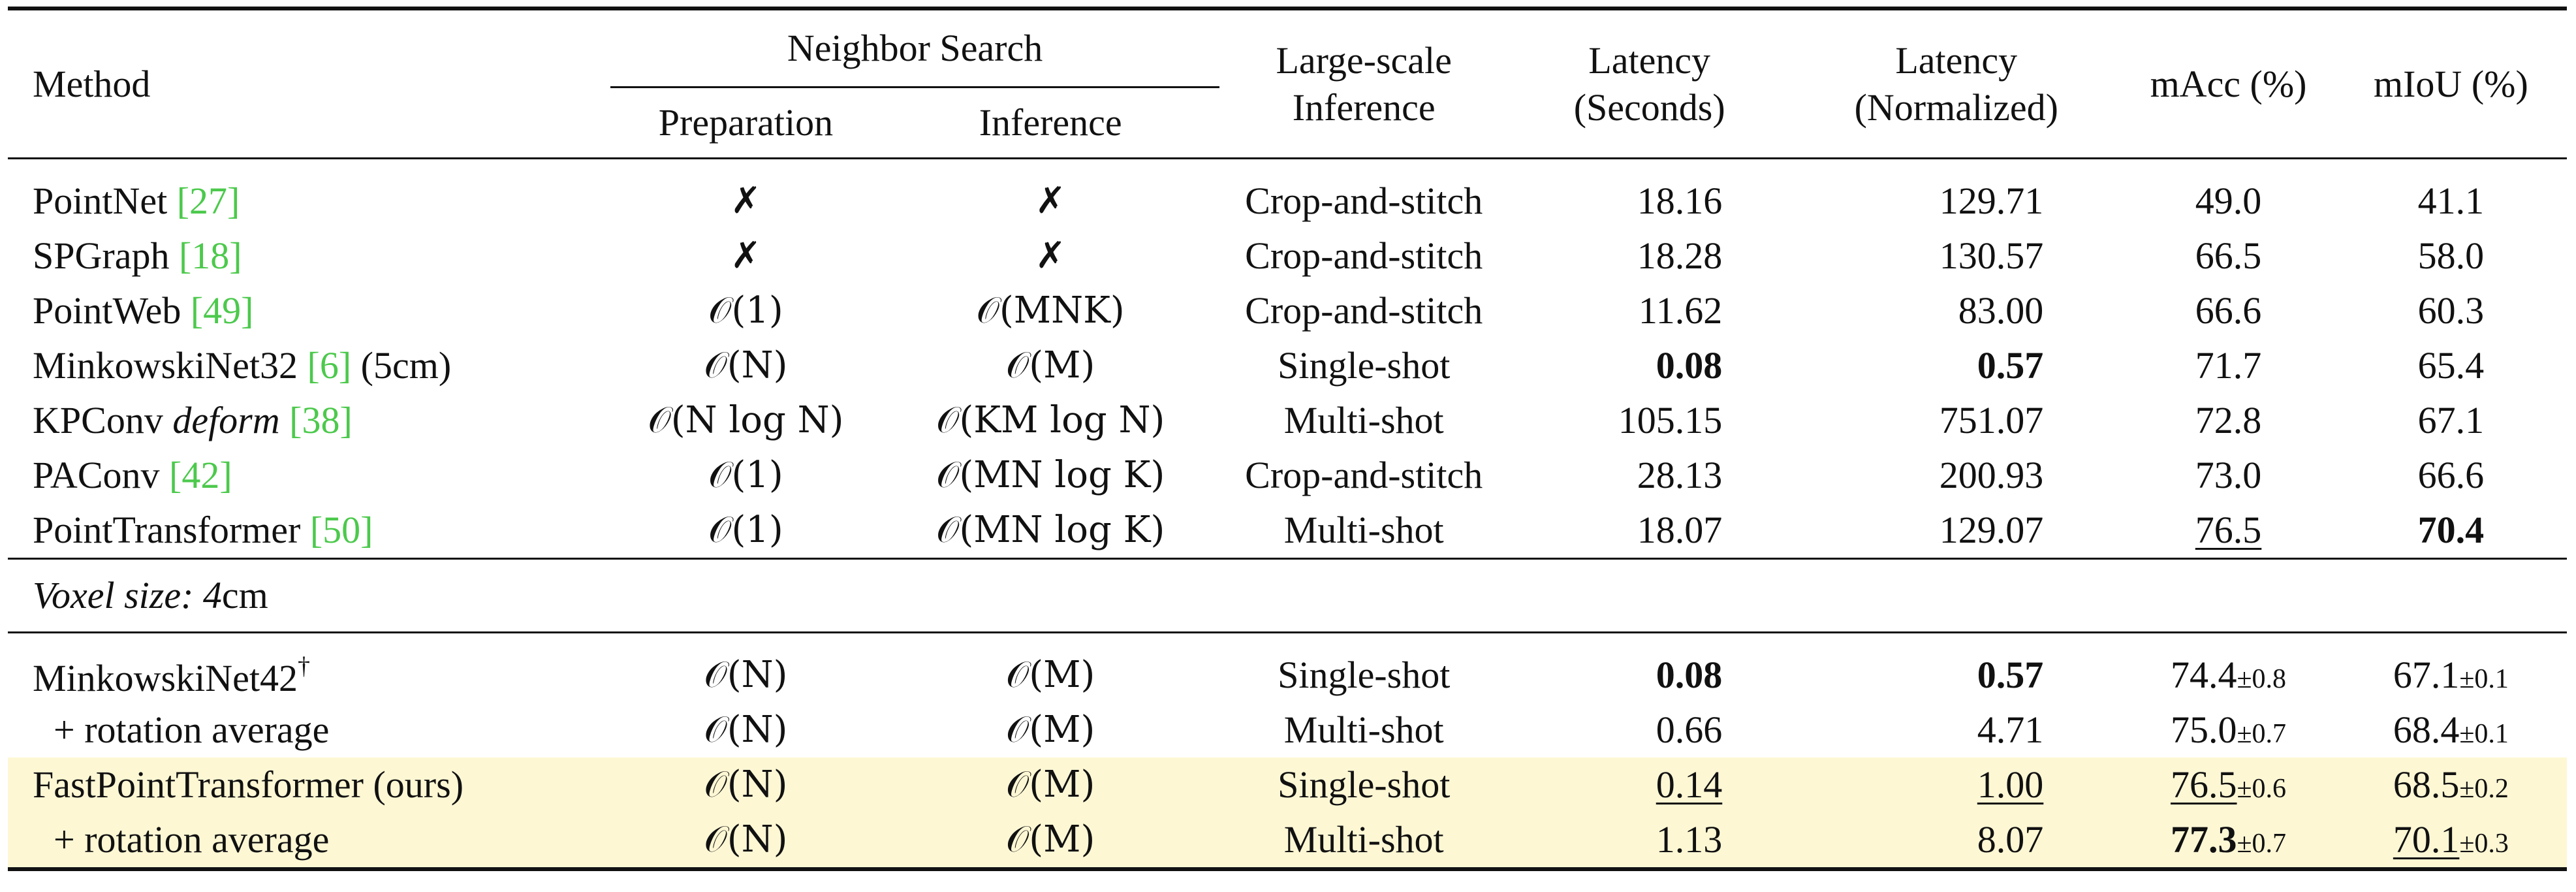 The width and height of the screenshot is (2576, 892). What do you see at coordinates (1364, 60) in the screenshot?
I see `header-large-scale-line1: Large-scale` at bounding box center [1364, 60].